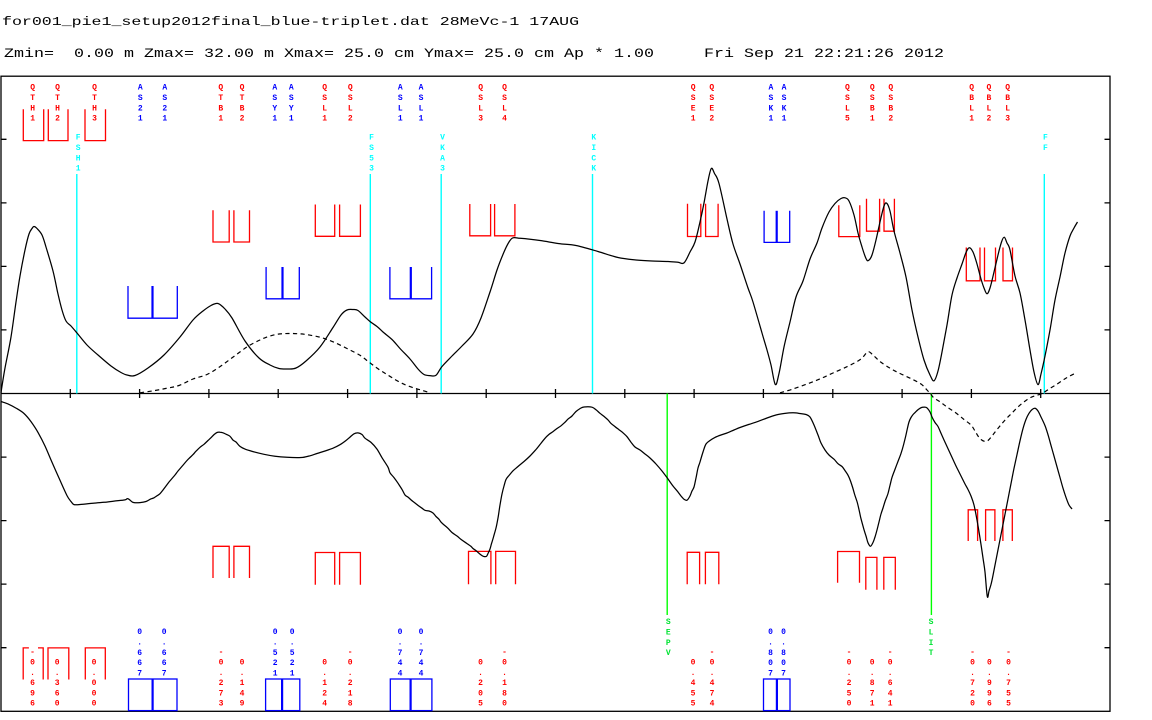 The height and width of the screenshot is (720, 1152). What do you see at coordinates (972, 678) in the screenshot?
I see `svg-text:-0.720: -0. 7 2 0` at bounding box center [972, 678].